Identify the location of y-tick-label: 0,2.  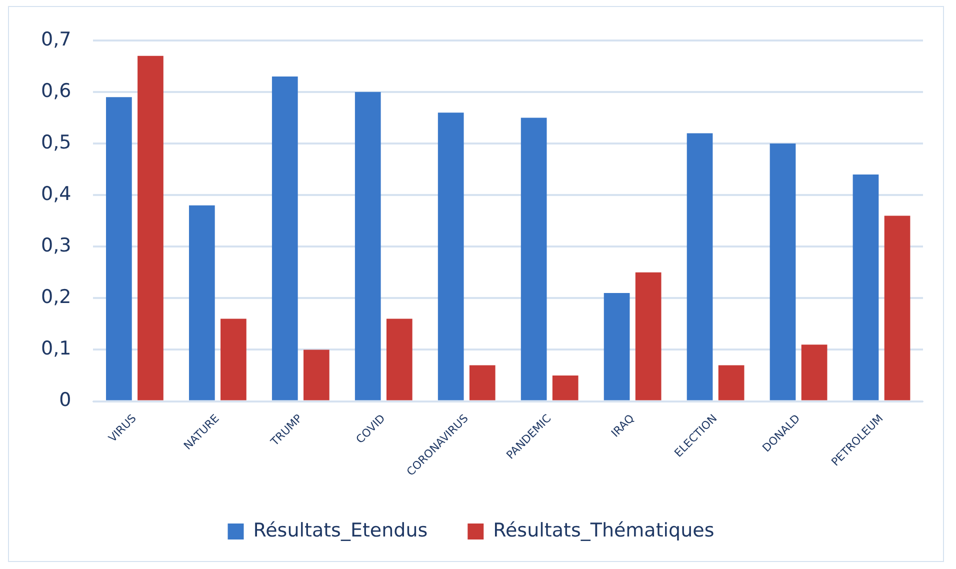
(56, 297).